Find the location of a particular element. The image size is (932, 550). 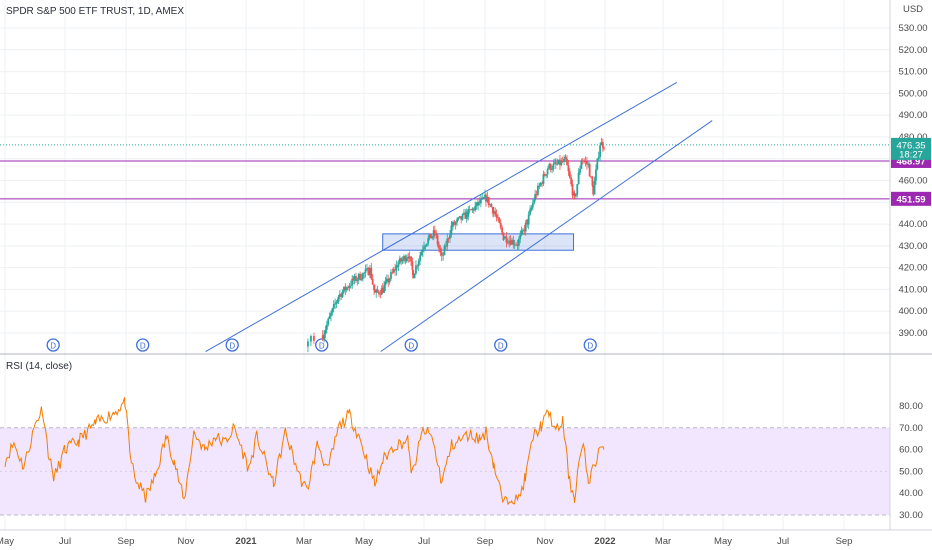

price-tick-label: 420.00 is located at coordinates (912, 268).